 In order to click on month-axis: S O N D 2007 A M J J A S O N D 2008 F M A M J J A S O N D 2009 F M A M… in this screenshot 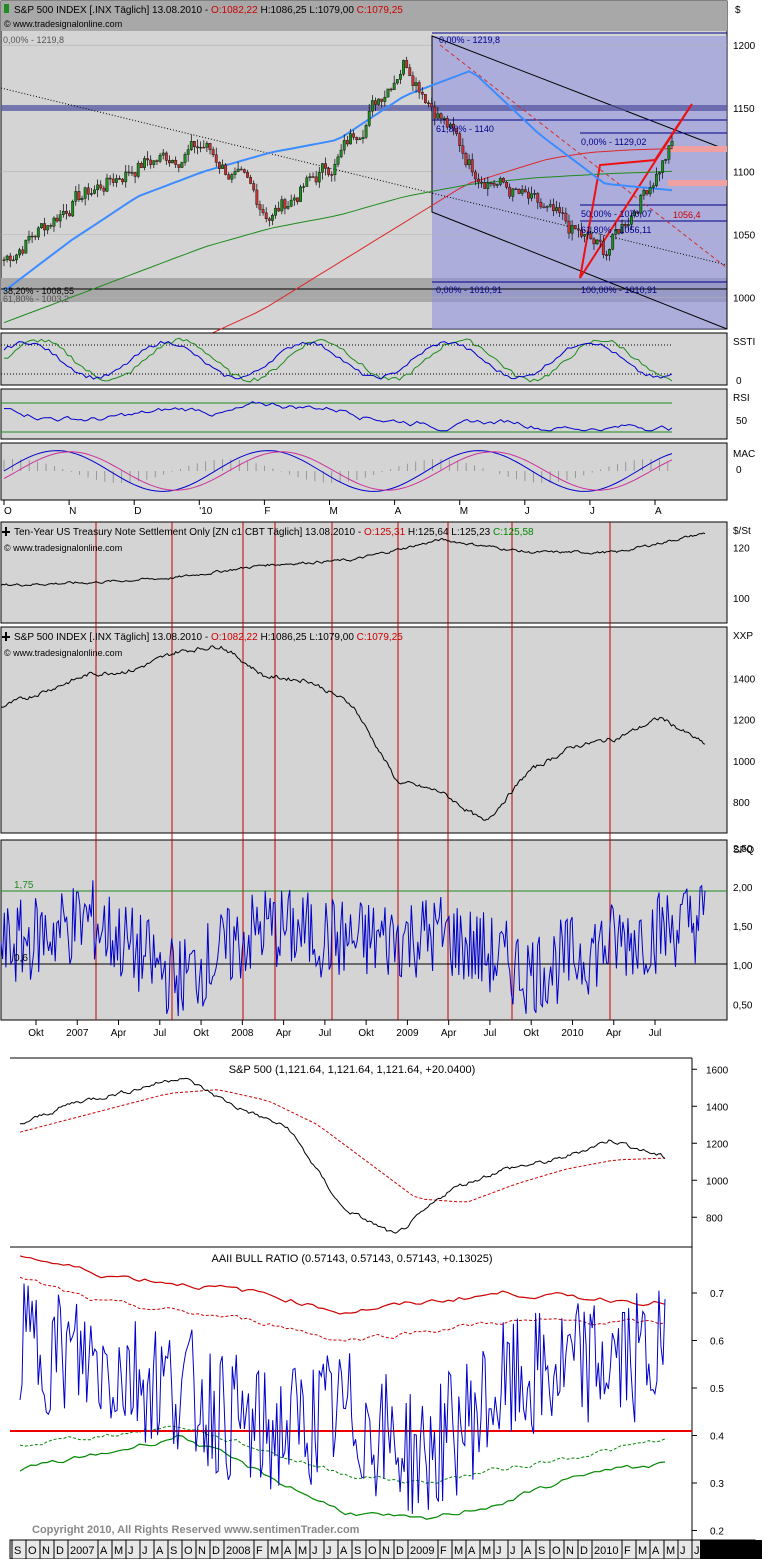, I will do `click(370, 1549)`.